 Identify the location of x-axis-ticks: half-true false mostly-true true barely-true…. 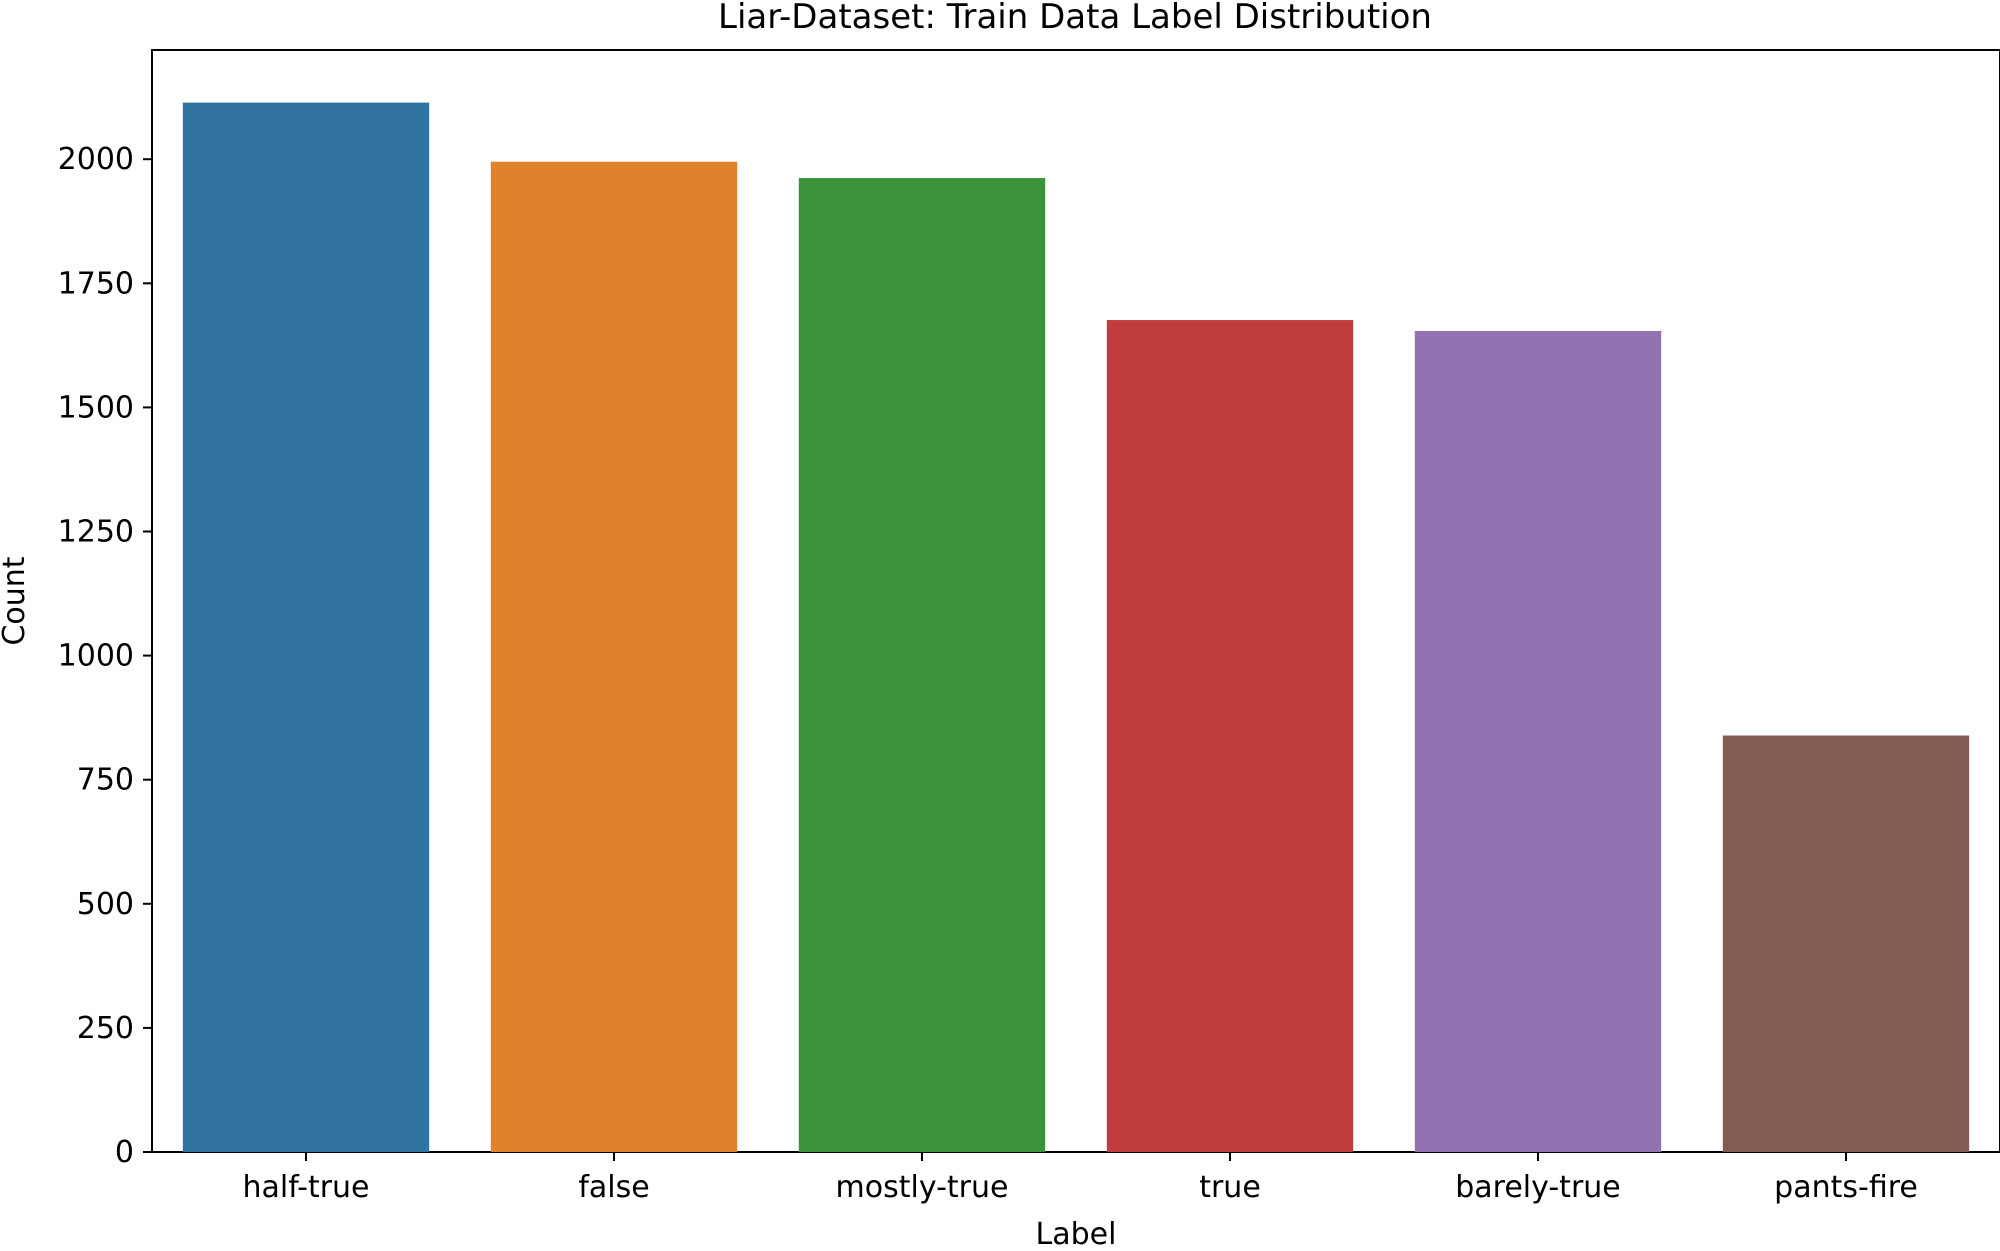
(1080, 1178).